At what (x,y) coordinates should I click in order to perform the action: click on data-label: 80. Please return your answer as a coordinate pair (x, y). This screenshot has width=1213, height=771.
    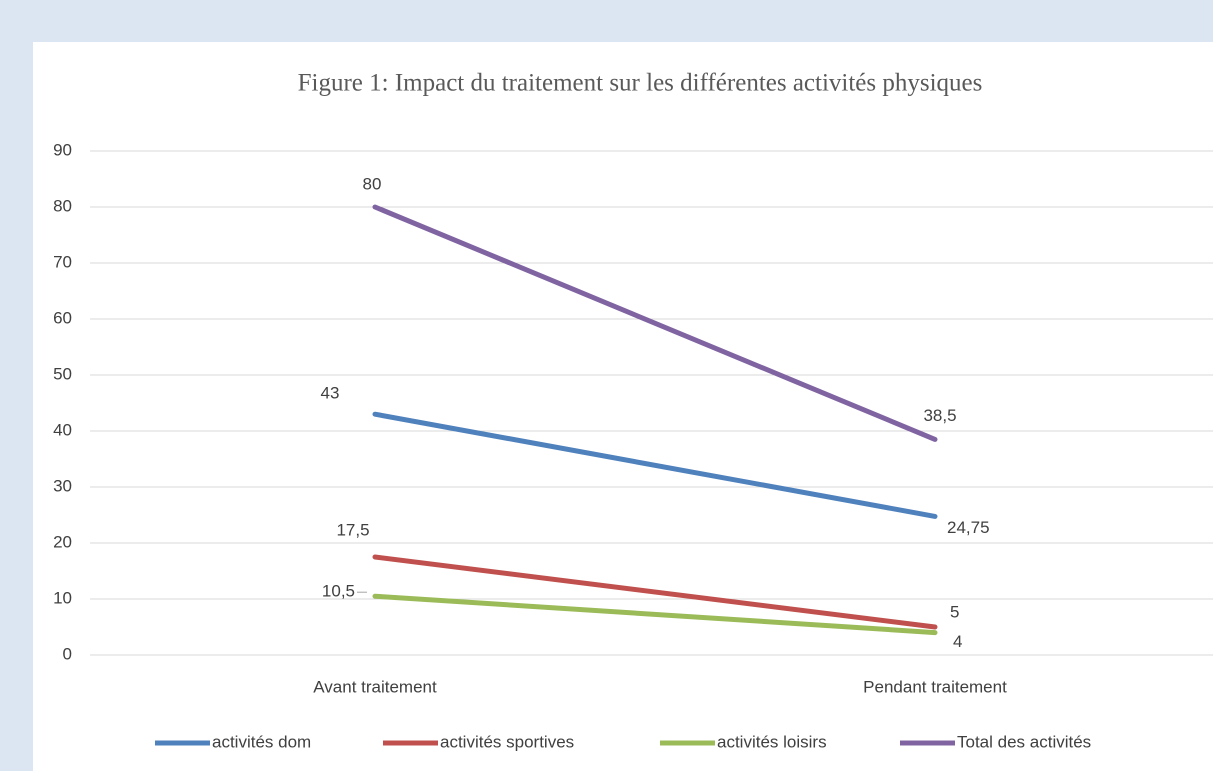
    Looking at the image, I should click on (372, 183).